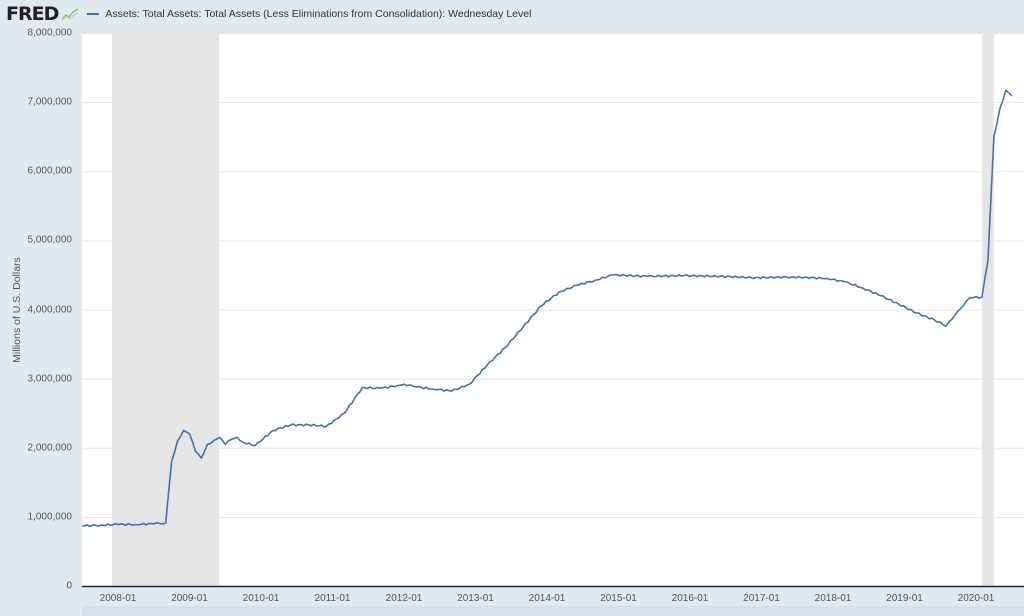  I want to click on x-tick-label: 2009-01, so click(189, 598).